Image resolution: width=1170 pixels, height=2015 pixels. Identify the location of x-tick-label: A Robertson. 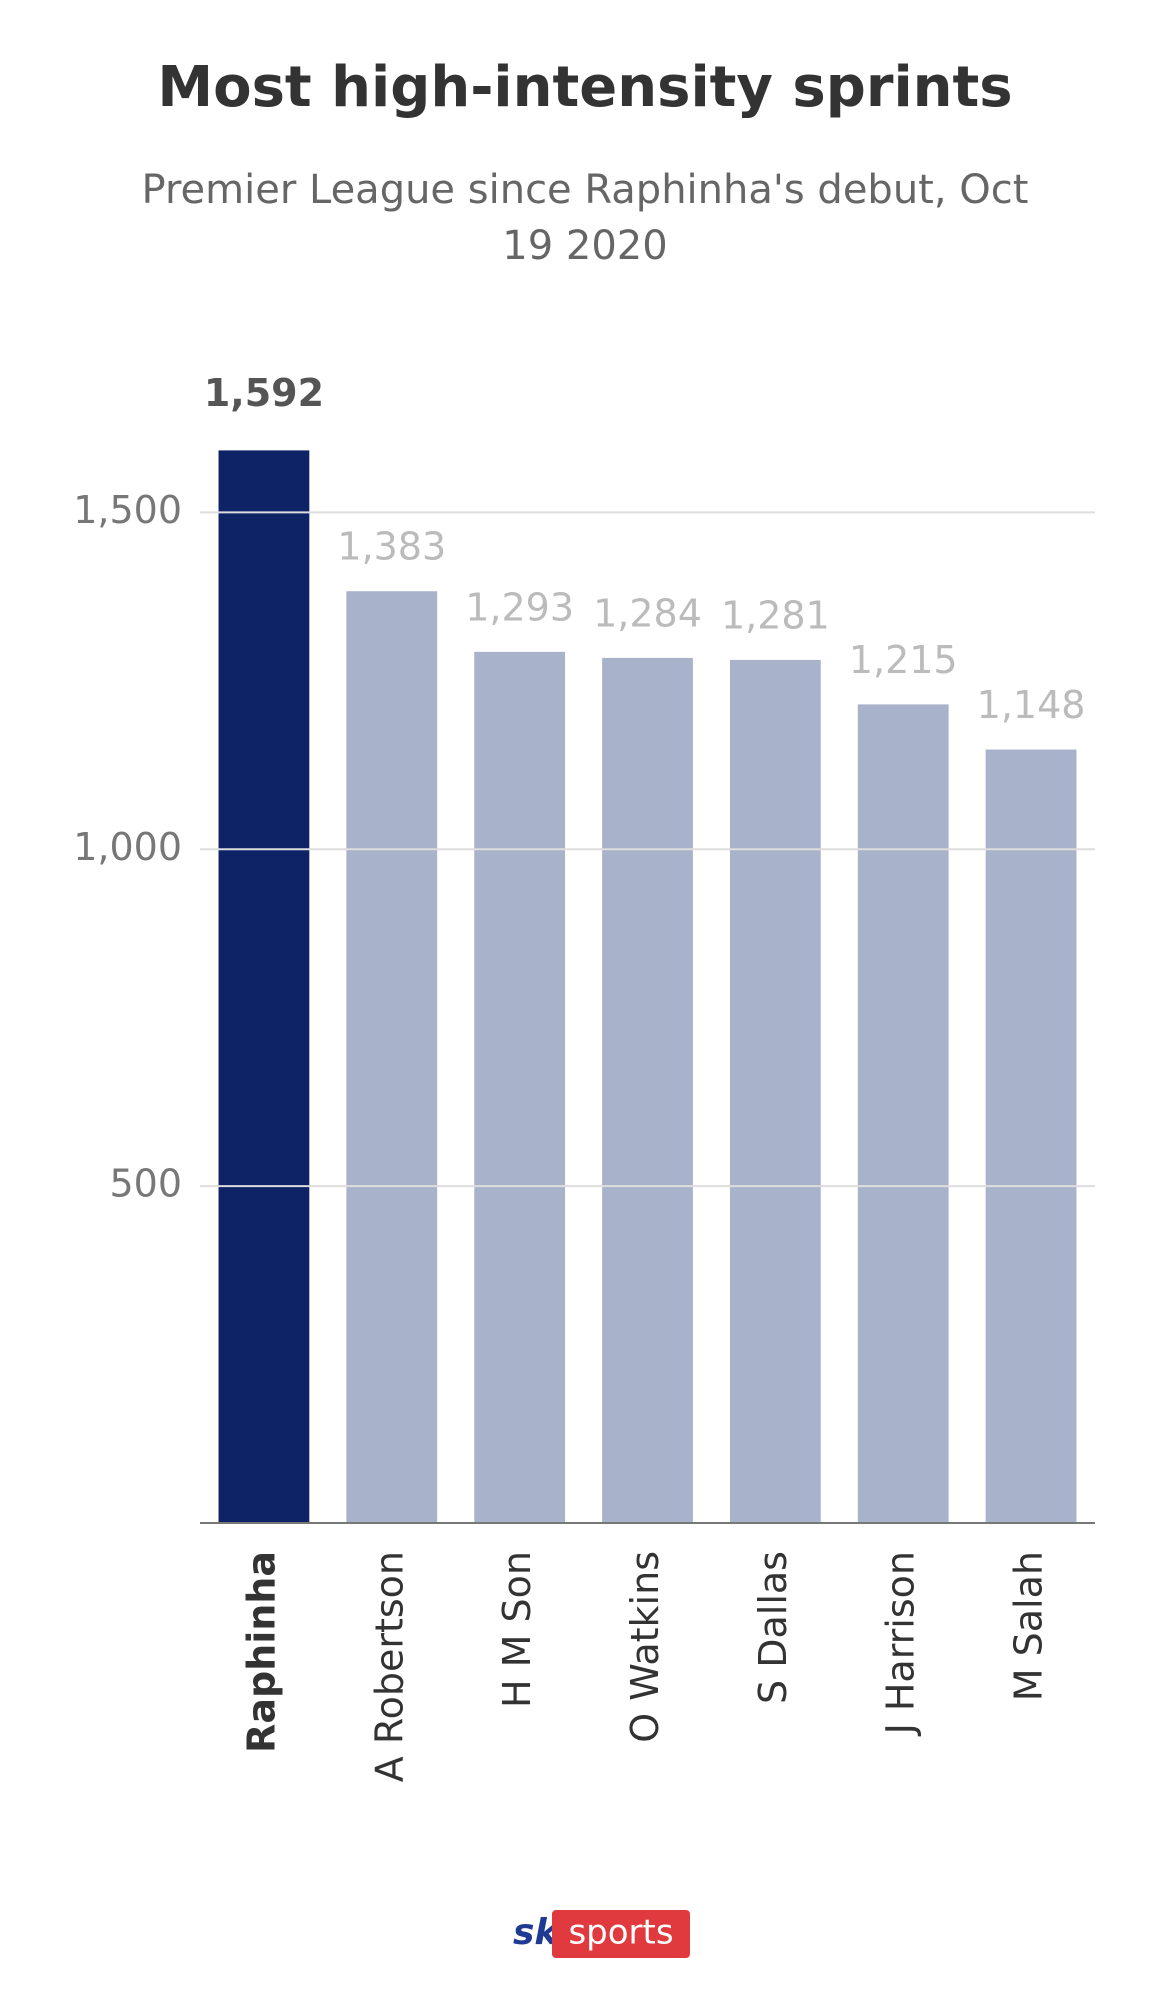
(389, 1666).